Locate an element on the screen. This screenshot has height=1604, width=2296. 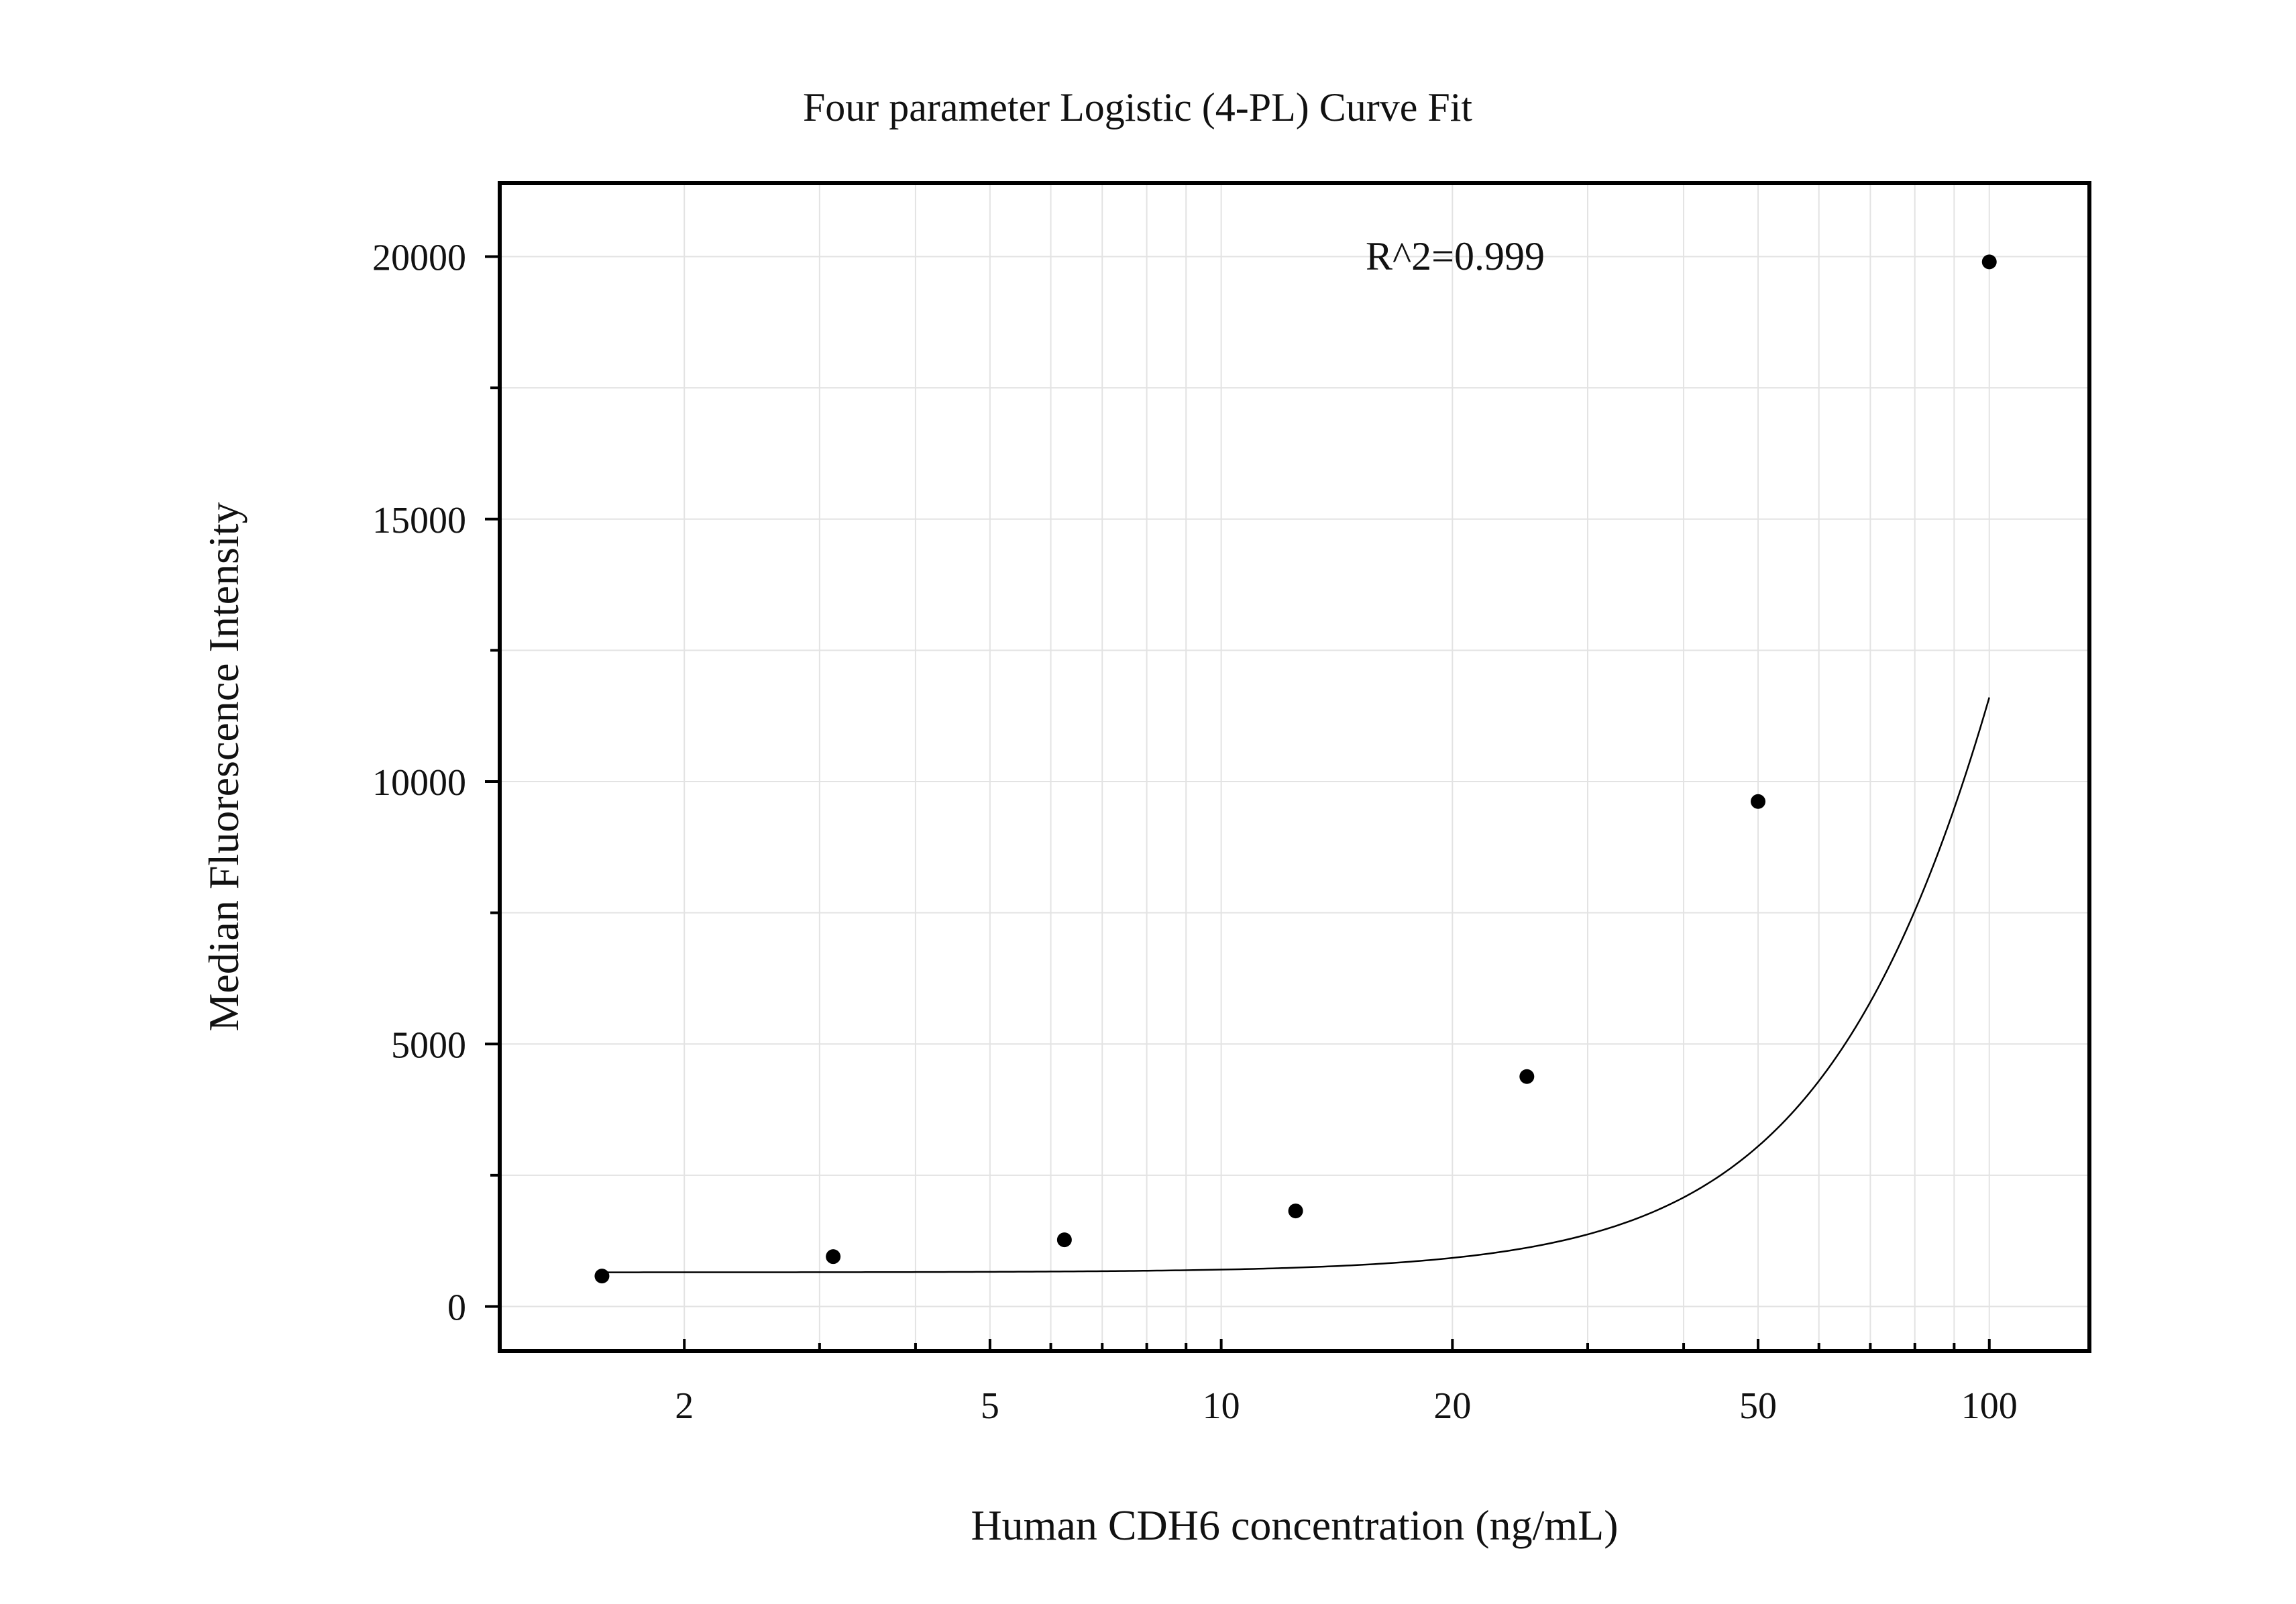
x-tick-label: 10 is located at coordinates (1221, 1406).